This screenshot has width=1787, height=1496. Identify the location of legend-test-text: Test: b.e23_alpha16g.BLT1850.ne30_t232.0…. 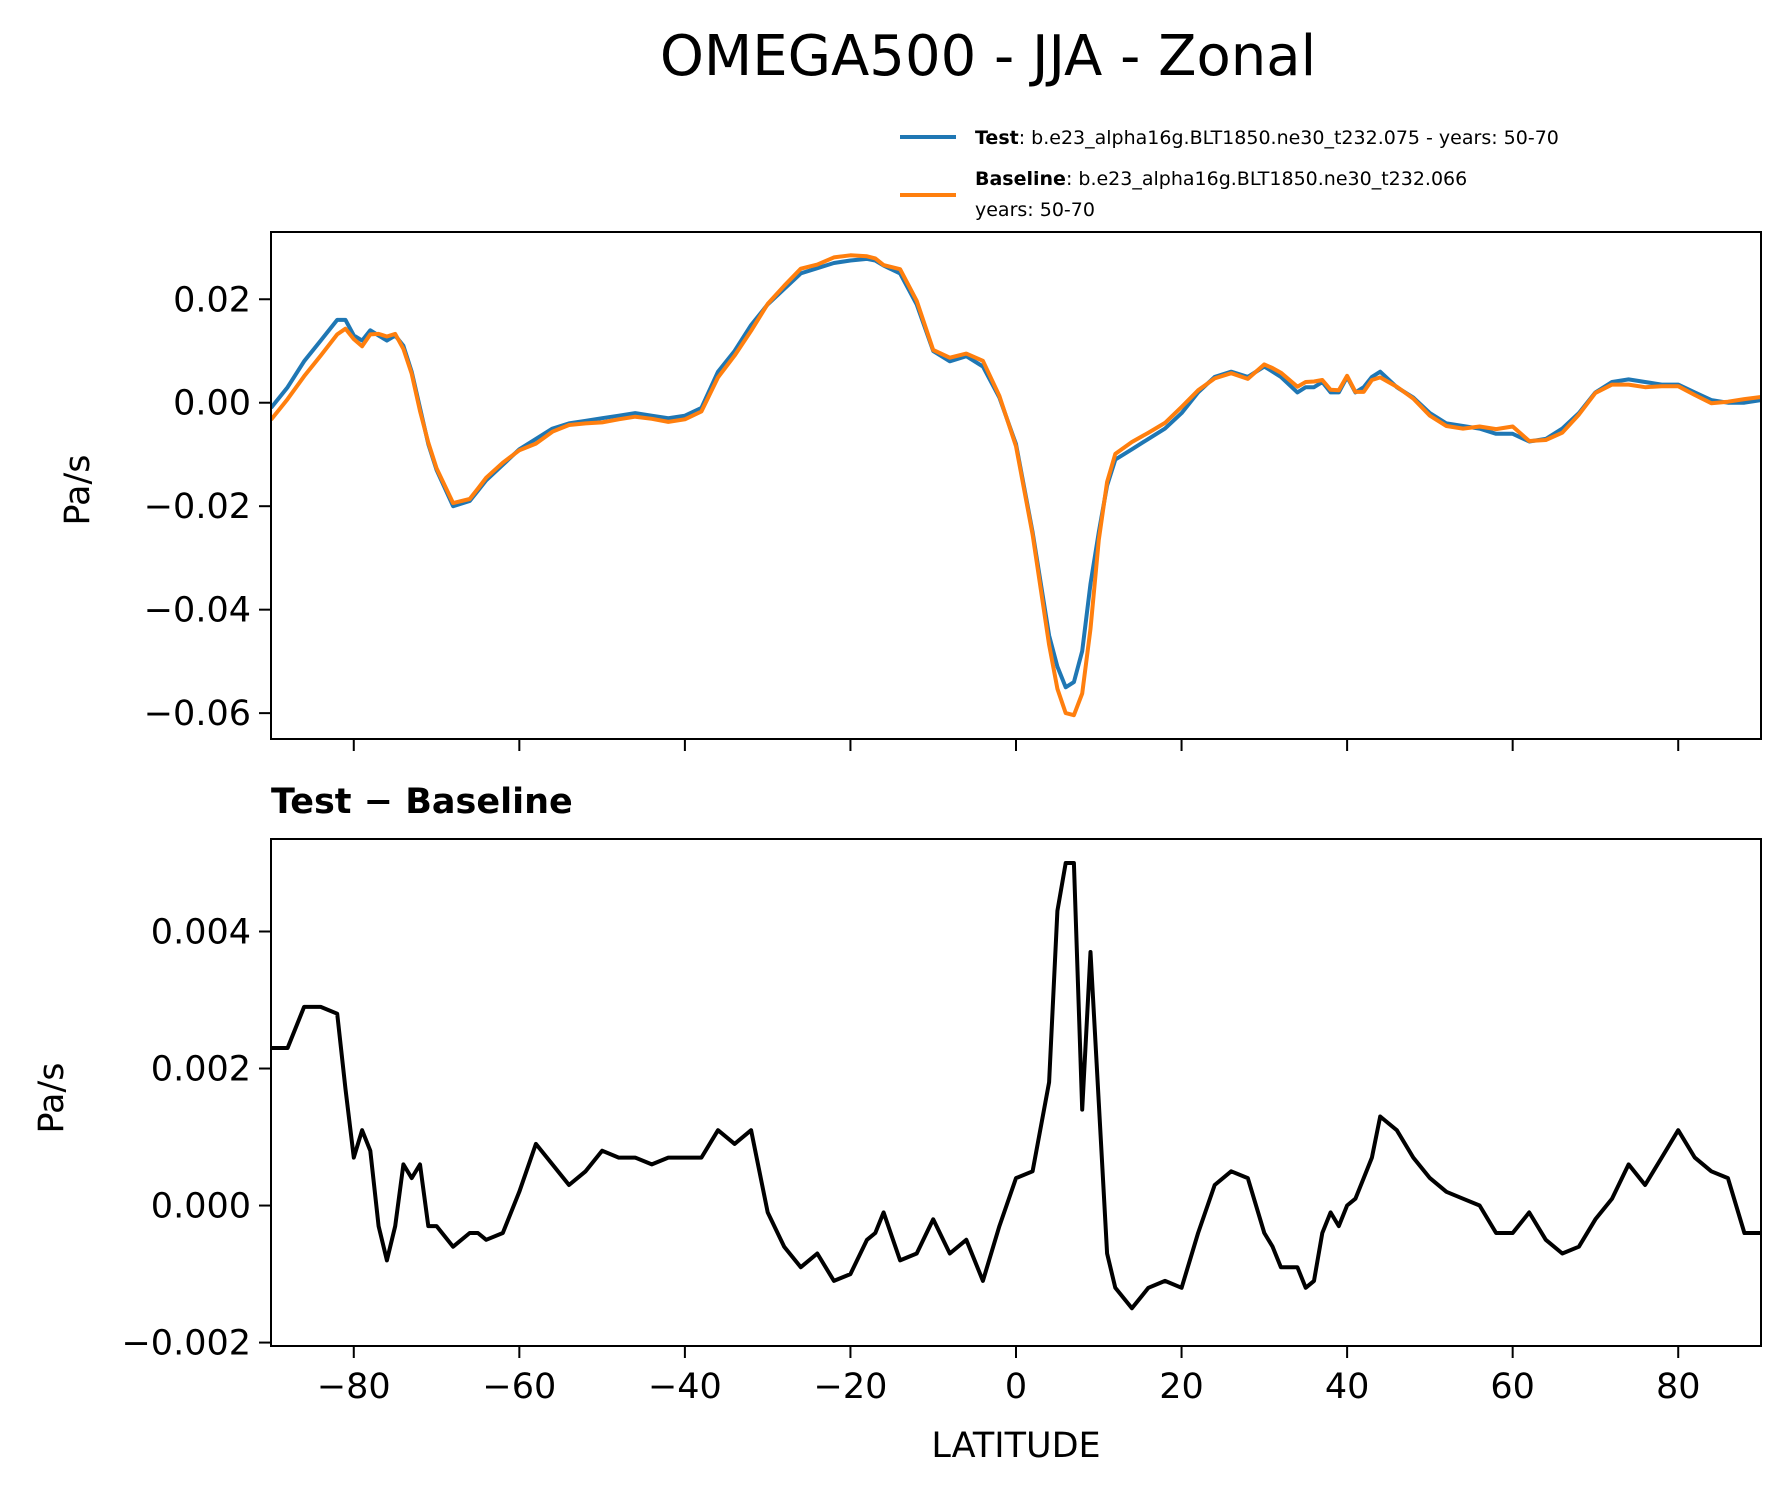
(1267, 138).